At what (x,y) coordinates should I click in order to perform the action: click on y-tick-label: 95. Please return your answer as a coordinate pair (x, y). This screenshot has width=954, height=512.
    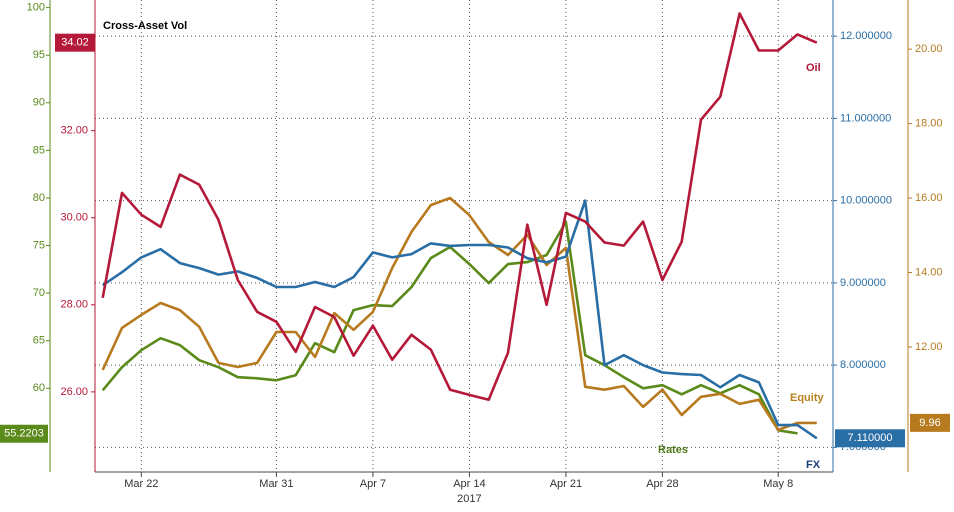
    Looking at the image, I should click on (39, 55).